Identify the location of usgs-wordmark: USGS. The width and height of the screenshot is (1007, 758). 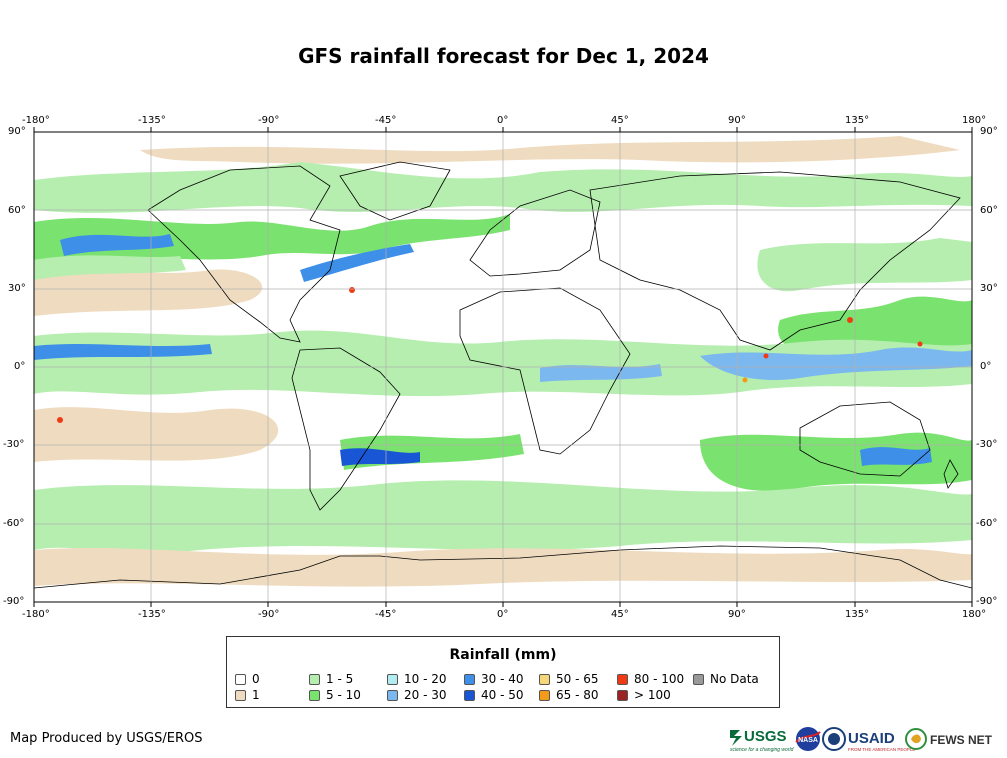
(765, 736).